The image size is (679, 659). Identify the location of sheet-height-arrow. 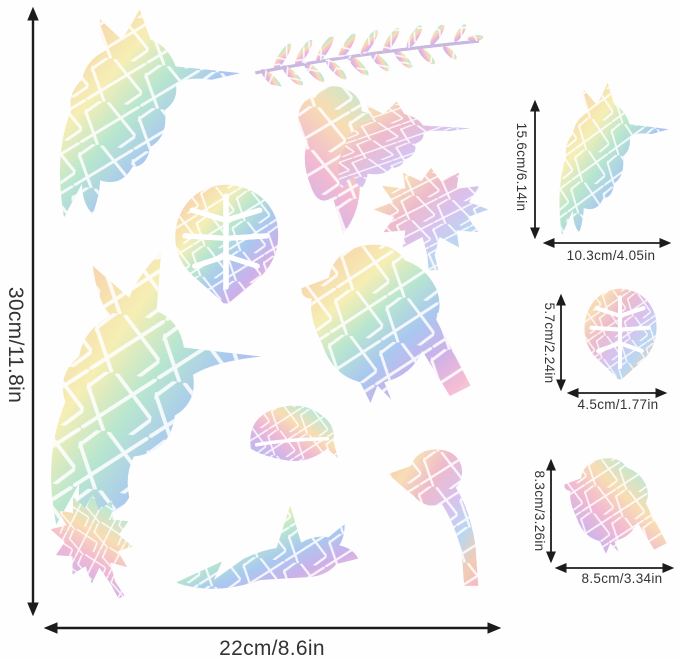
(33, 311).